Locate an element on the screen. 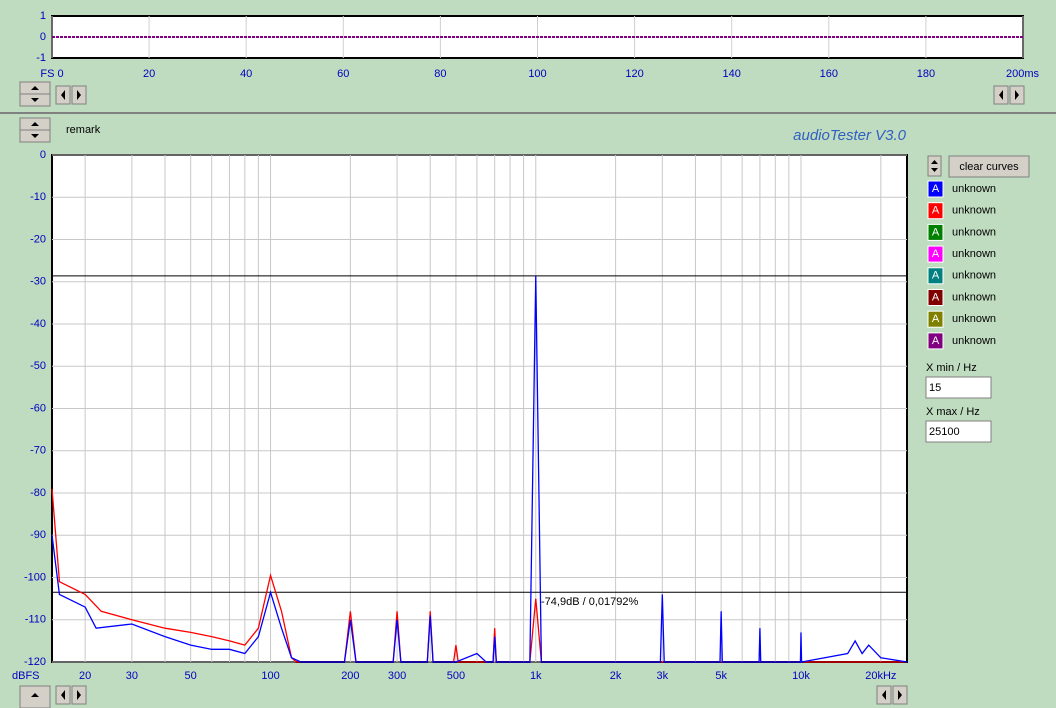 Image resolution: width=1056 pixels, height=708 pixels. y-tick-label: -60 is located at coordinates (38, 408).